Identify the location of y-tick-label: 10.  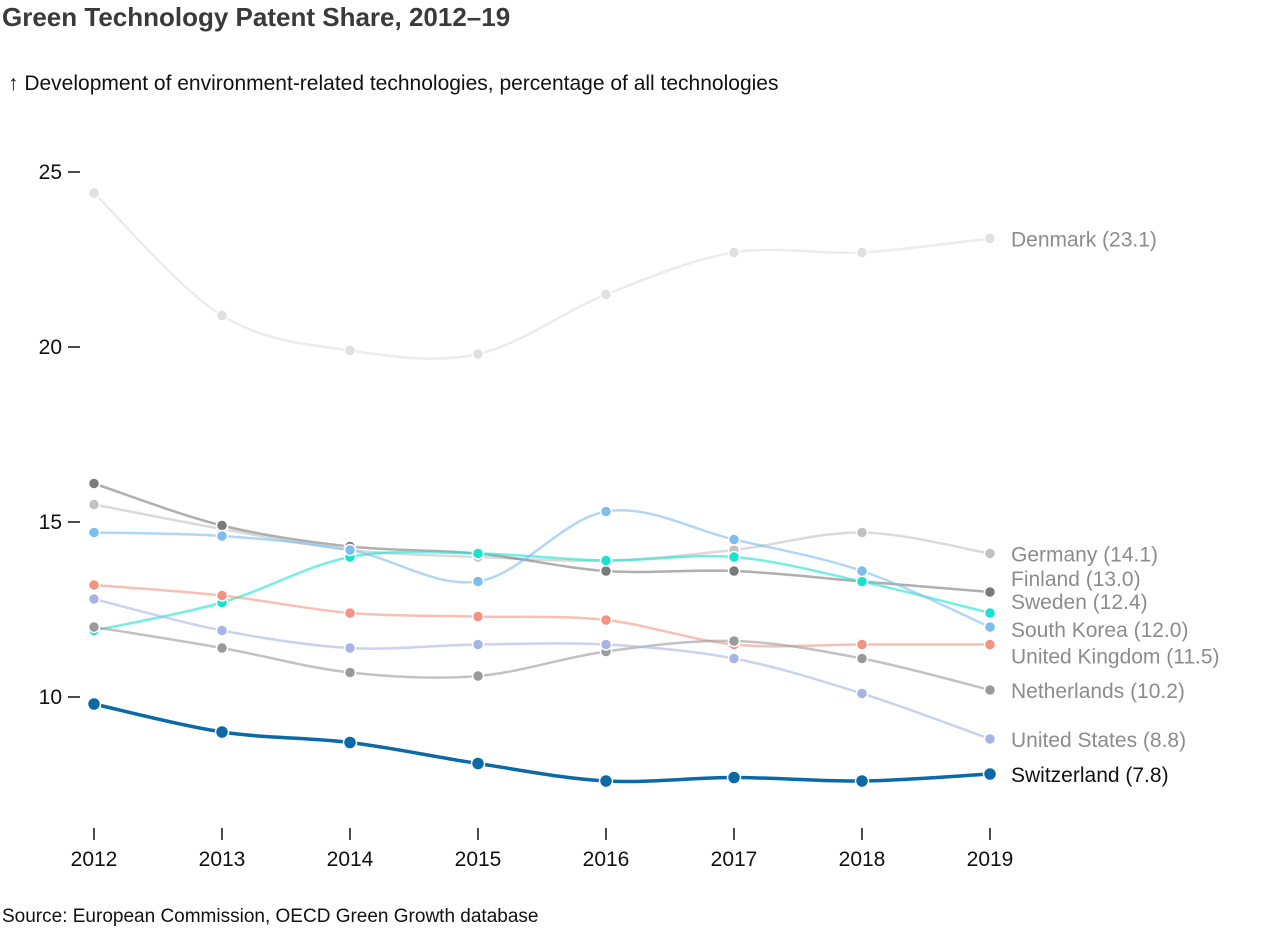
(50, 697).